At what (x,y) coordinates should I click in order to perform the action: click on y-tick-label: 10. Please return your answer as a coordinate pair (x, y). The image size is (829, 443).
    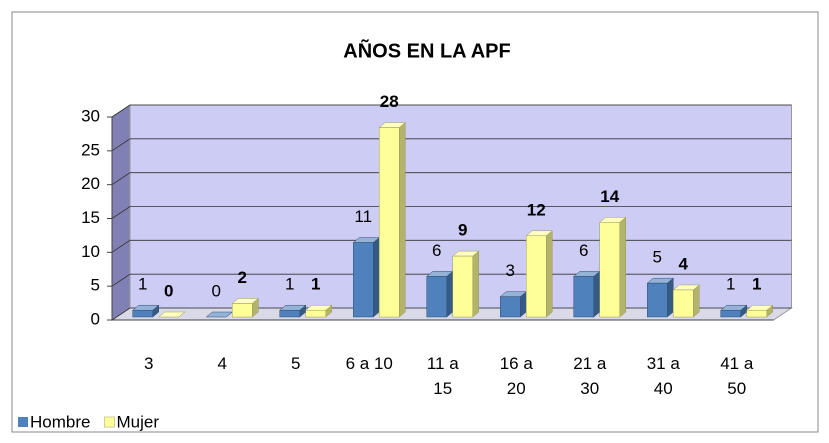
    Looking at the image, I should click on (90, 251).